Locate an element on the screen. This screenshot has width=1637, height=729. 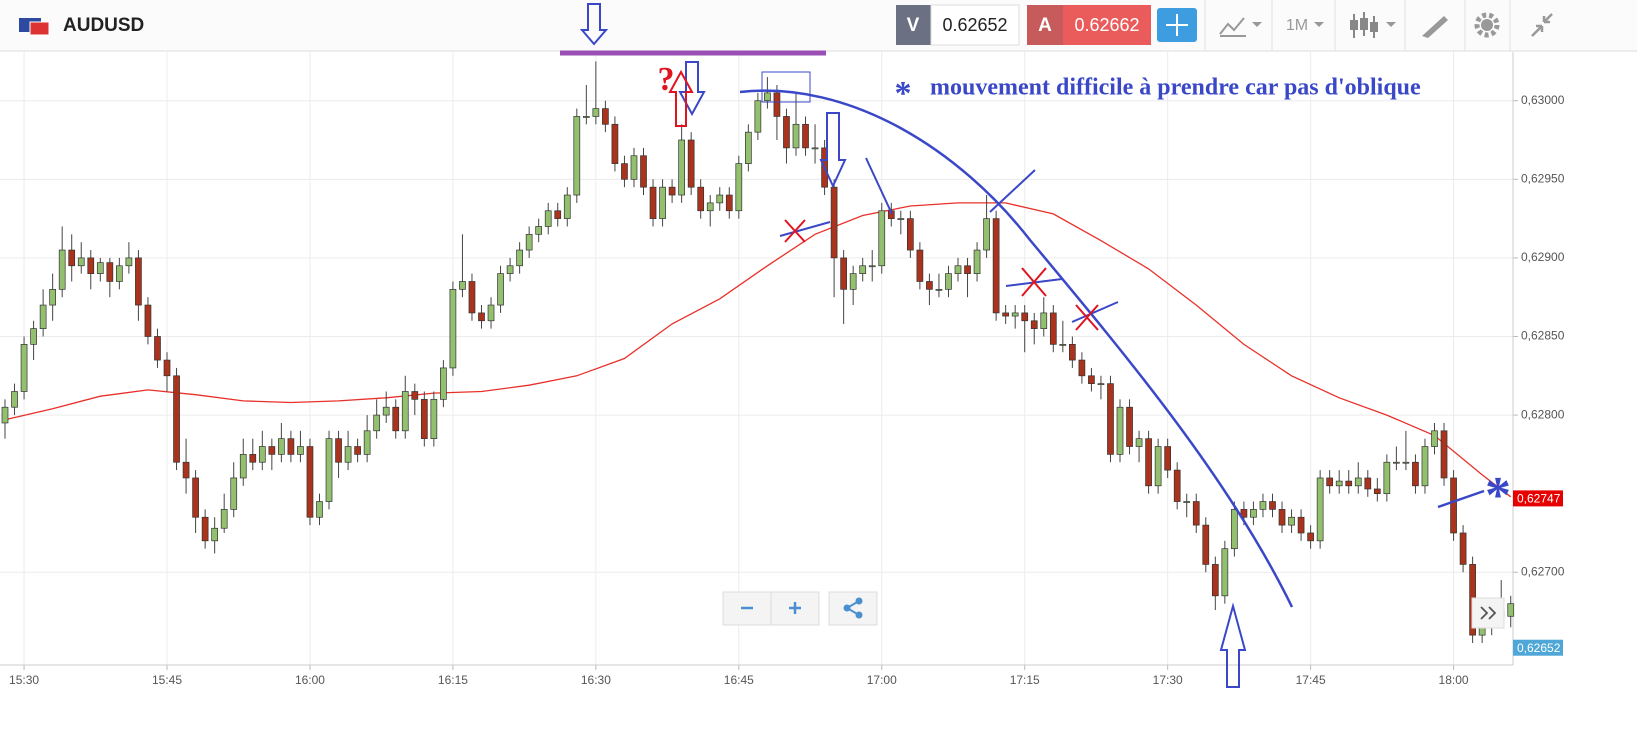
y-tick-label: 0,62700 is located at coordinates (1543, 571).